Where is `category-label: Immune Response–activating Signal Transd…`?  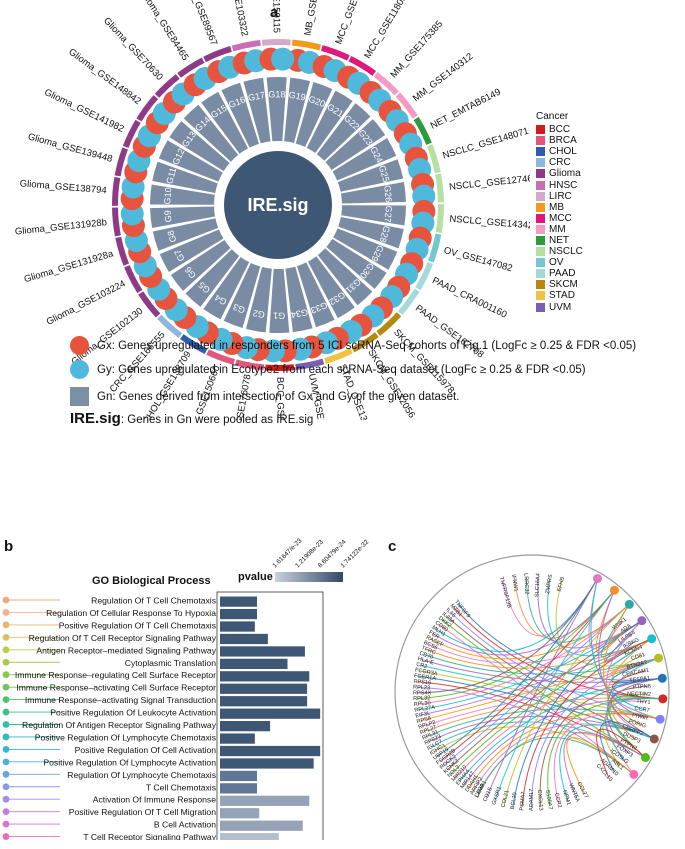
category-label: Immune Response–activating Signal Transd… is located at coordinates (120, 700).